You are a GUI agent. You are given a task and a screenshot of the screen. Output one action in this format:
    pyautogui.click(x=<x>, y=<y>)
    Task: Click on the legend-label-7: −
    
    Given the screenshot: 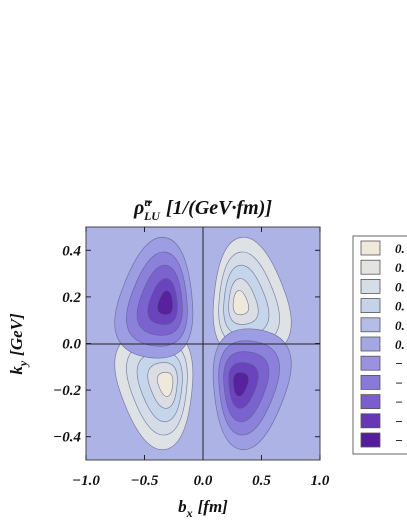 What is the action you would take?
    pyautogui.click(x=399, y=363)
    